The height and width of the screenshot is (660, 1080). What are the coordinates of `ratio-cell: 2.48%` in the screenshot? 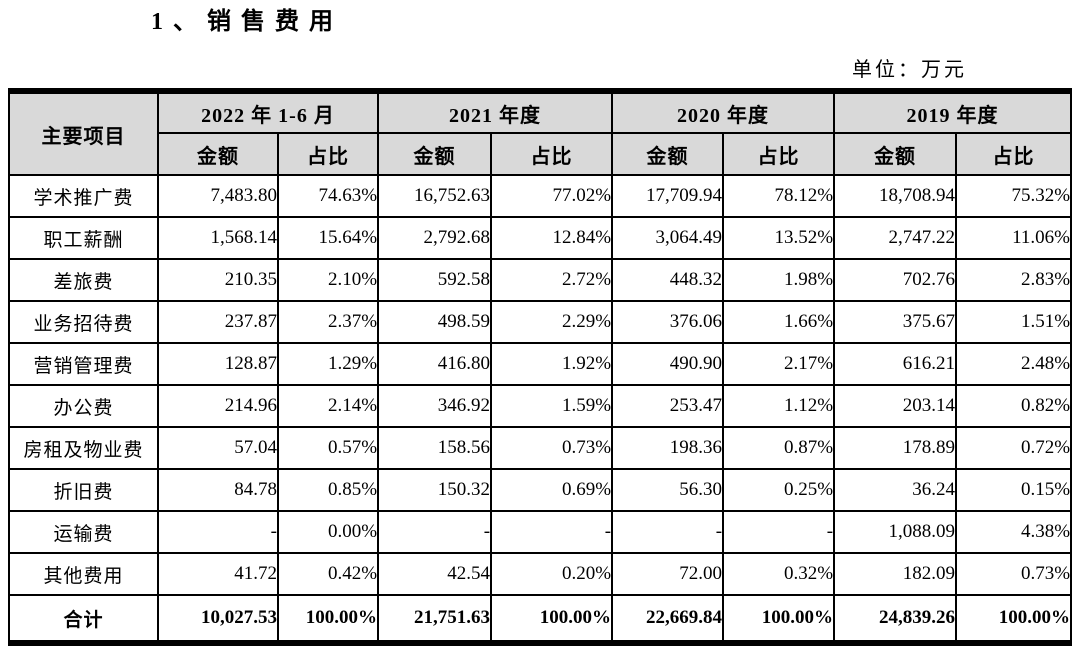 It's located at (1014, 364).